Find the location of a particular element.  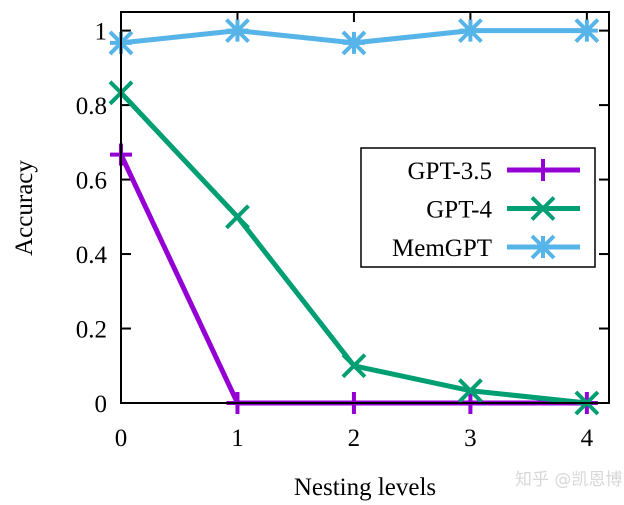

x-tick-label: 1 is located at coordinates (237, 438).